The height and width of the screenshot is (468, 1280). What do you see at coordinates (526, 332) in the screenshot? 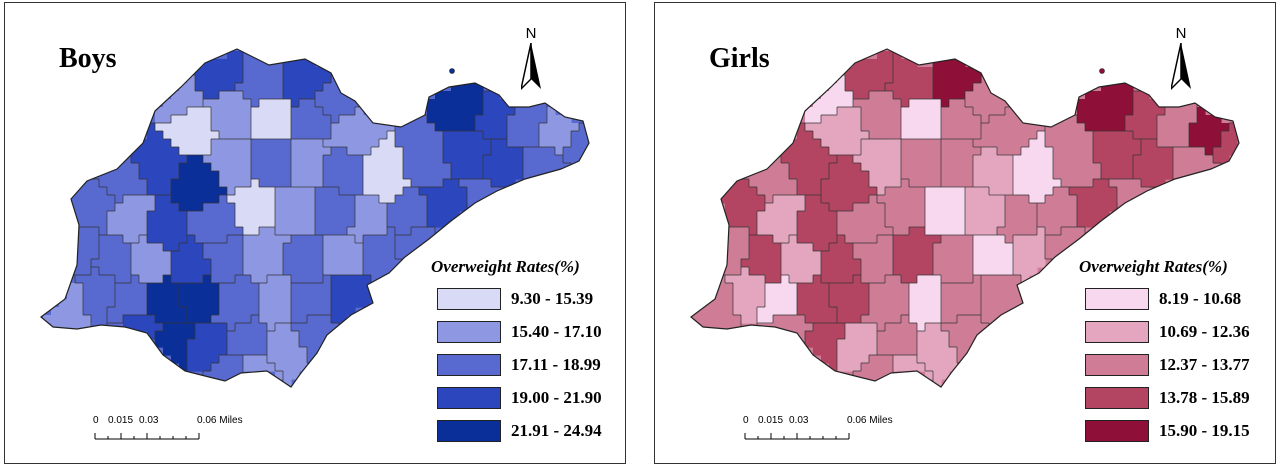
I see `legend-item: 15.40 - 17.10` at bounding box center [526, 332].